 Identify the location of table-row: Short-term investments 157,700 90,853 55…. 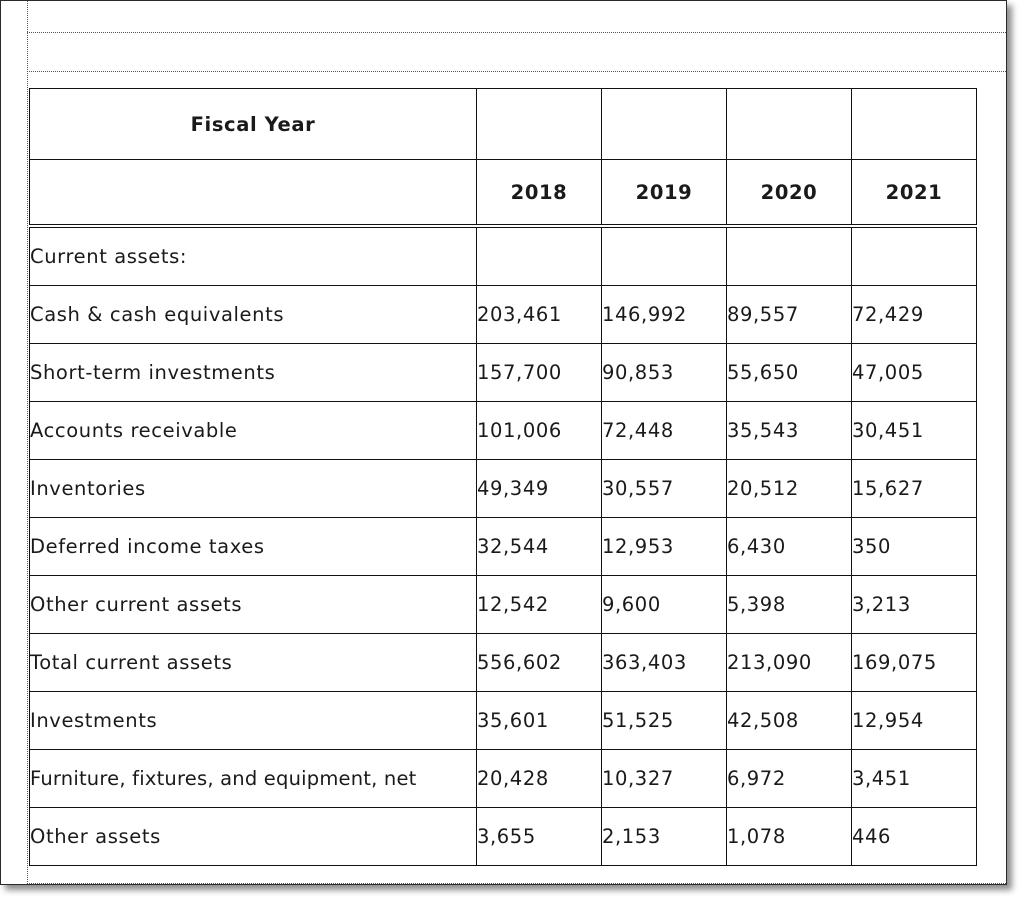
(503, 372).